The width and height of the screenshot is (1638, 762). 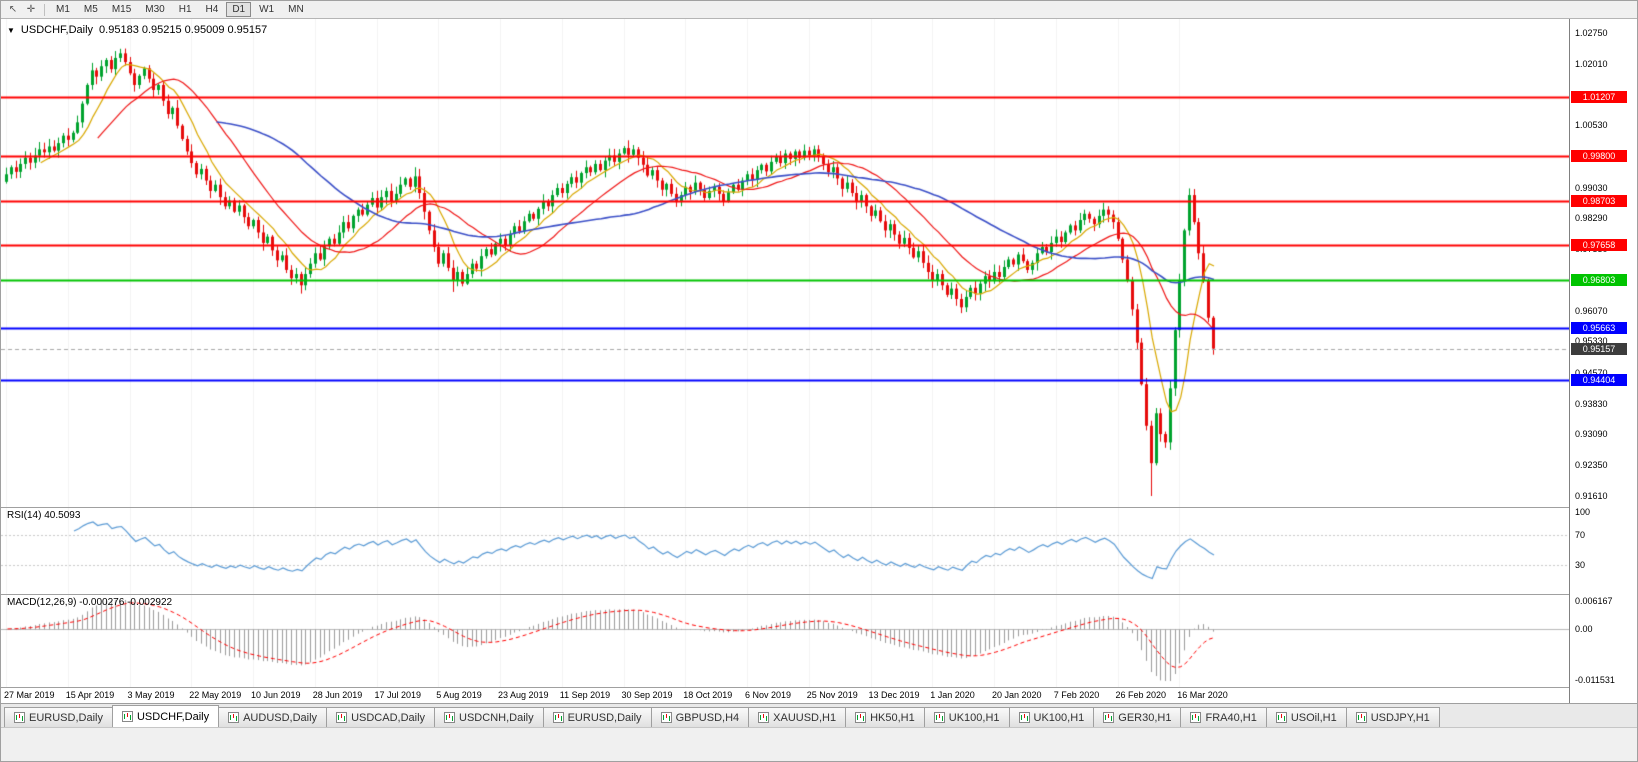 I want to click on level-price-tag: 0.99800, so click(x=1599, y=155).